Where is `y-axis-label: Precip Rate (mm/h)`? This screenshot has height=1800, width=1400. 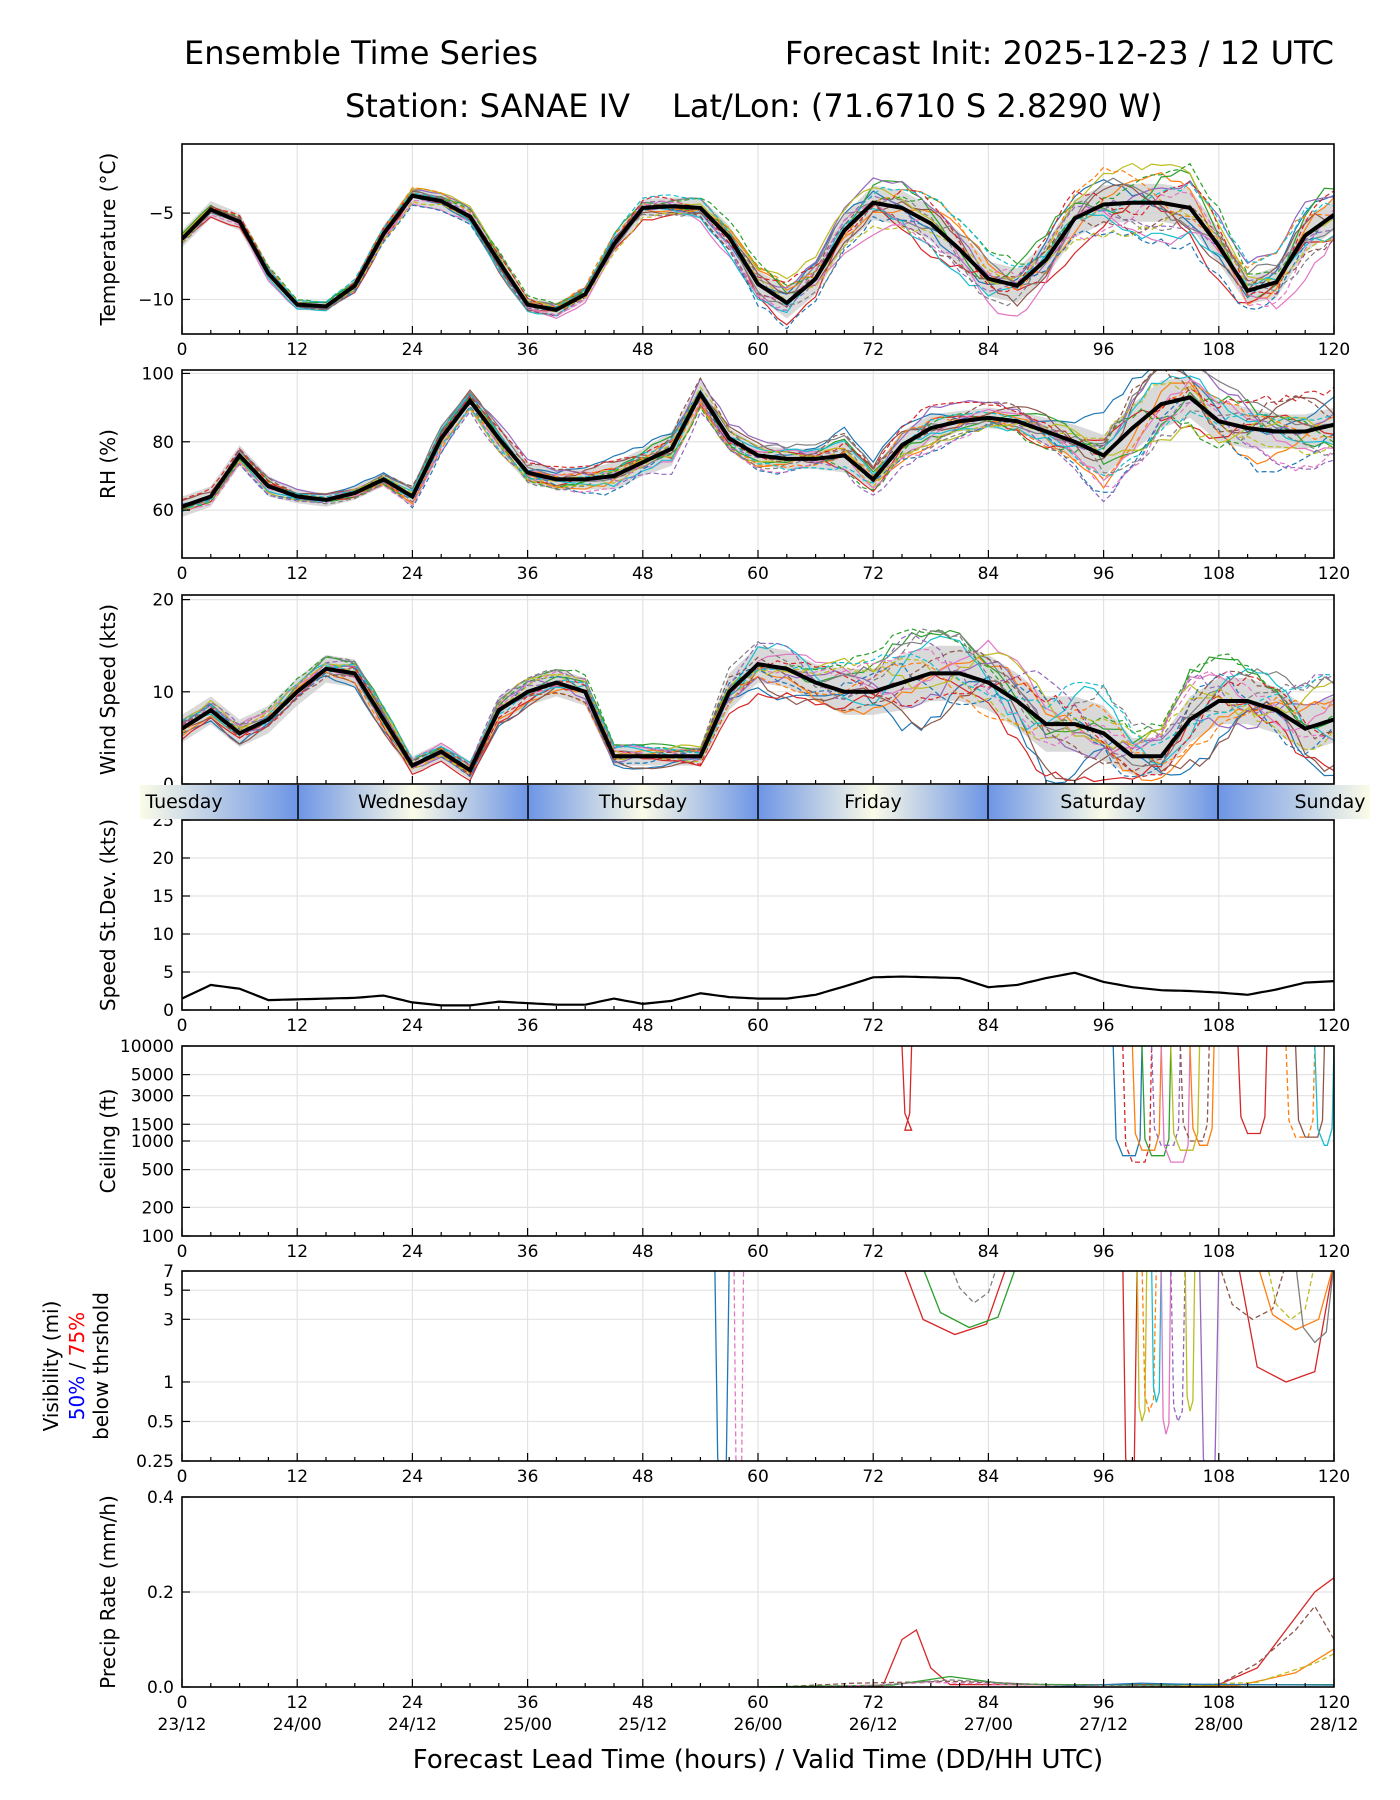
y-axis-label: Precip Rate (mm/h) is located at coordinates (108, 1592).